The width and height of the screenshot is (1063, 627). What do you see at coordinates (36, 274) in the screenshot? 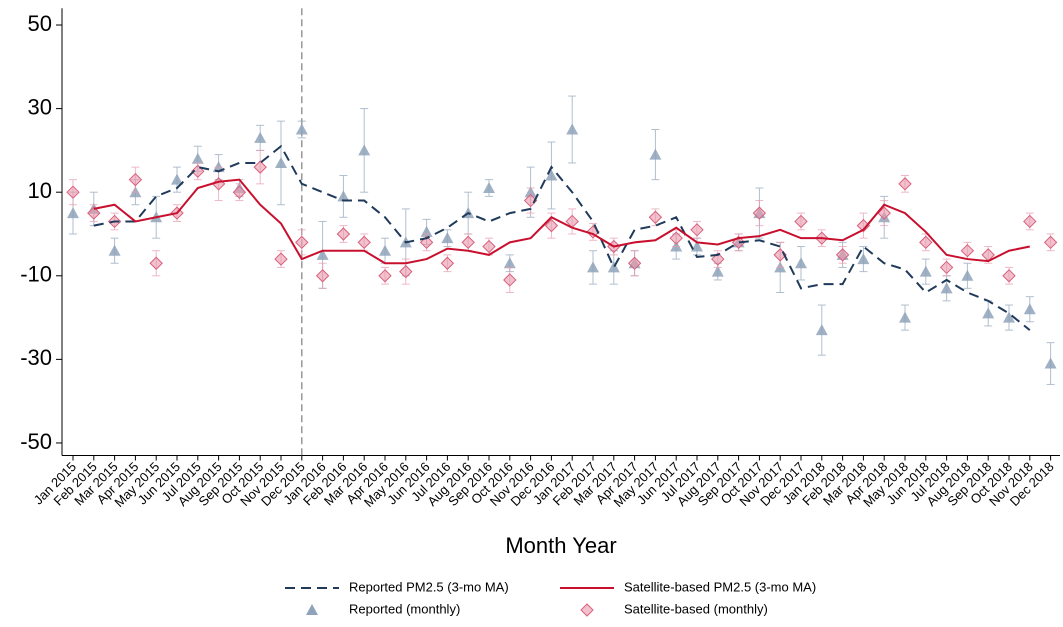
I see `y-tick-label: -10` at bounding box center [36, 274].